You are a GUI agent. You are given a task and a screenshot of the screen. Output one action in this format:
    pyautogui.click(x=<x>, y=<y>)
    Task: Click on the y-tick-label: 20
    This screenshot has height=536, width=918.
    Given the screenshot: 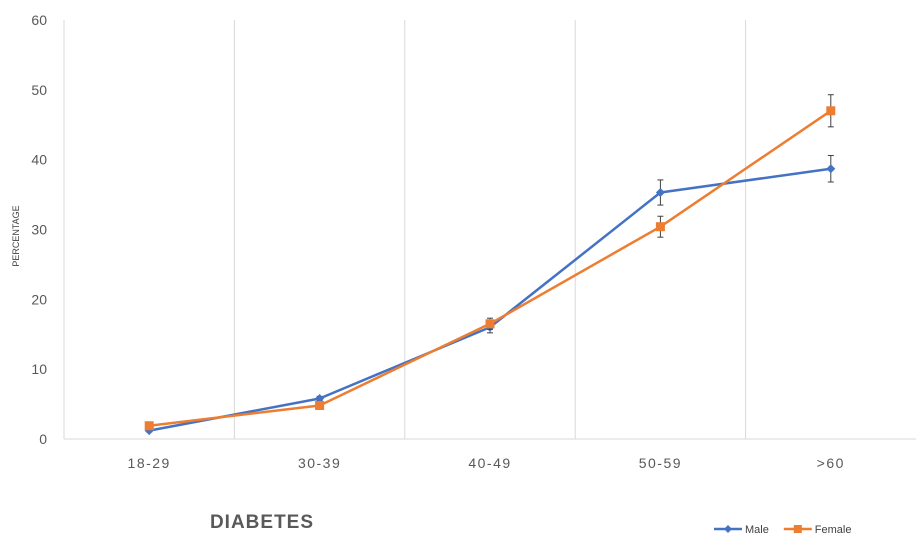 What is the action you would take?
    pyautogui.click(x=39, y=299)
    